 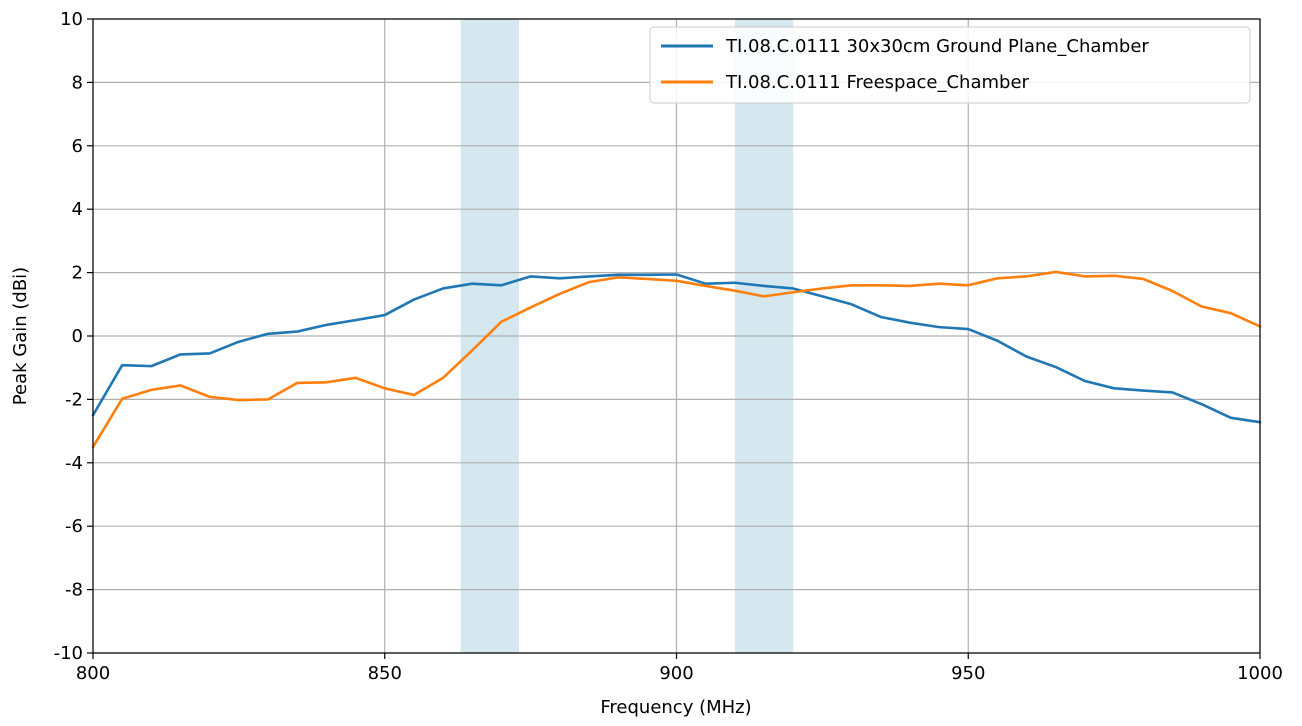 What do you see at coordinates (77, 82) in the screenshot?
I see `y-tick-label: 8` at bounding box center [77, 82].